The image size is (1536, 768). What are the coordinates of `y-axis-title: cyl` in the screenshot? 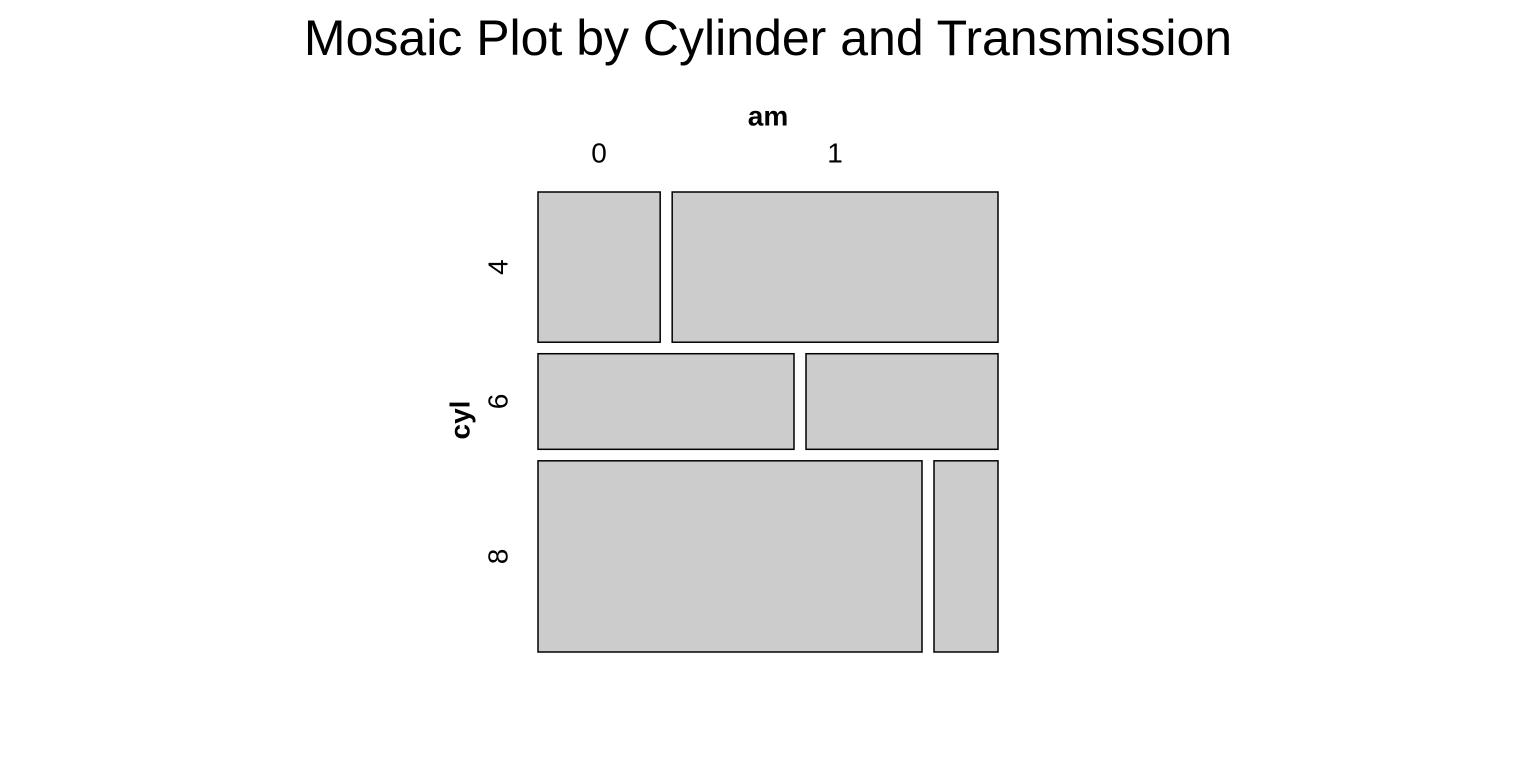 It's located at (459, 420).